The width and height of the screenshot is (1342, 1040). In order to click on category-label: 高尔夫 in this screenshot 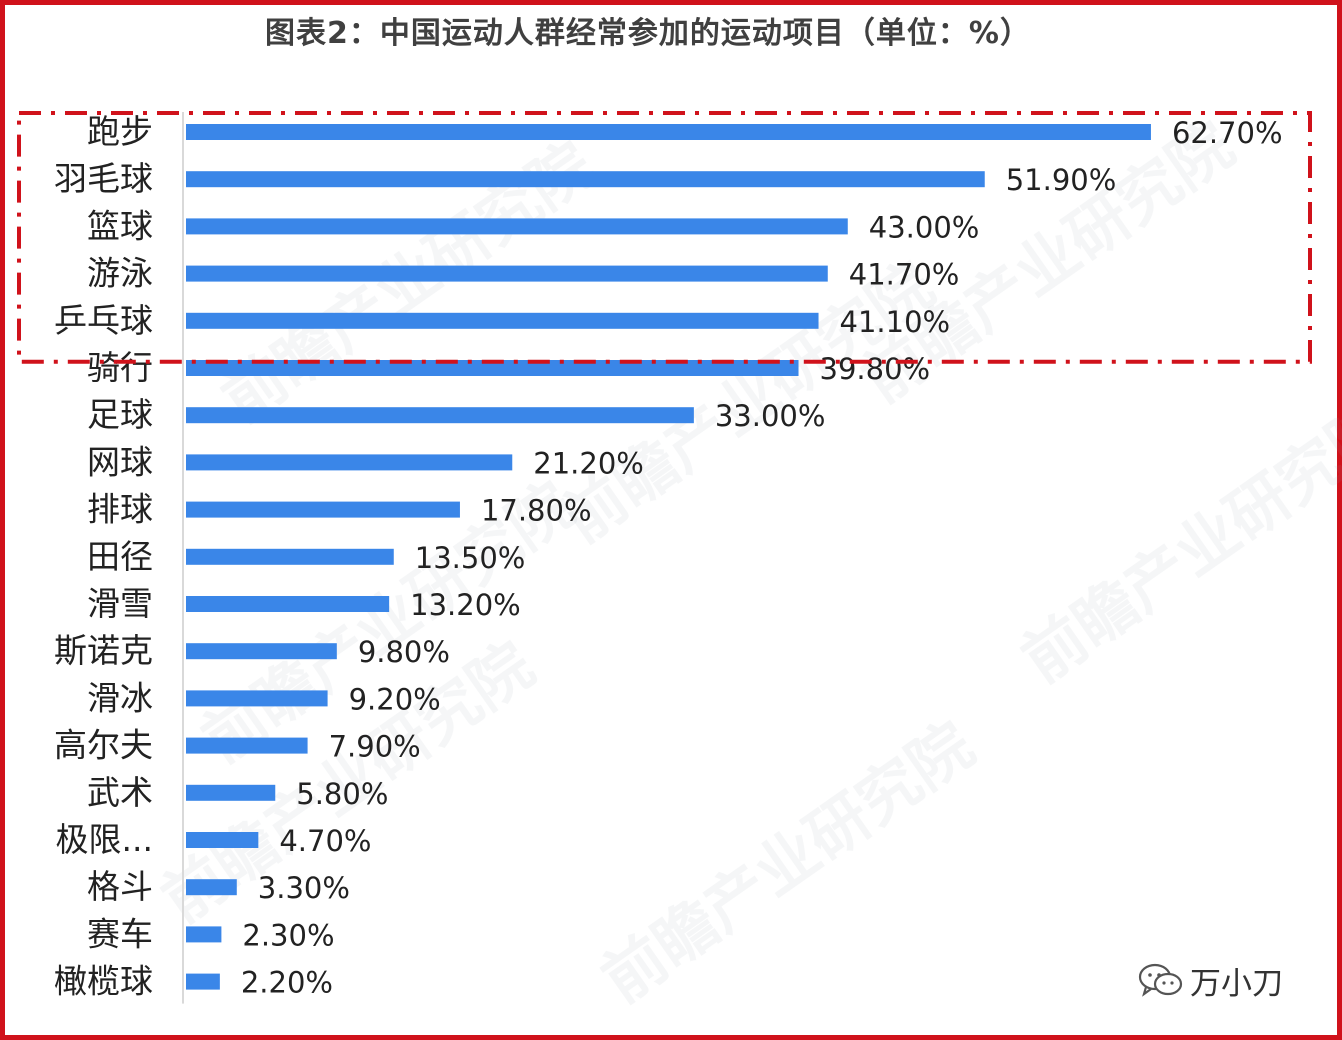, I will do `click(103, 745)`.